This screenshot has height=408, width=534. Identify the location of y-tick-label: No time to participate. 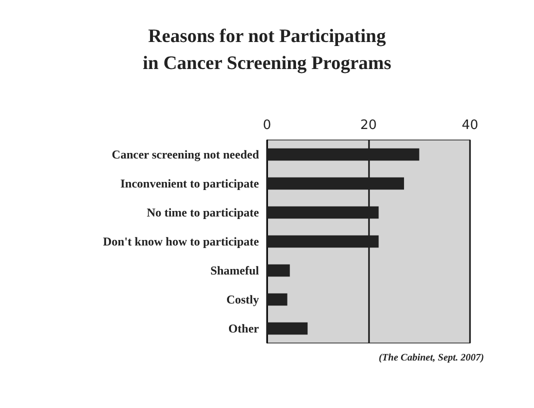
(203, 213).